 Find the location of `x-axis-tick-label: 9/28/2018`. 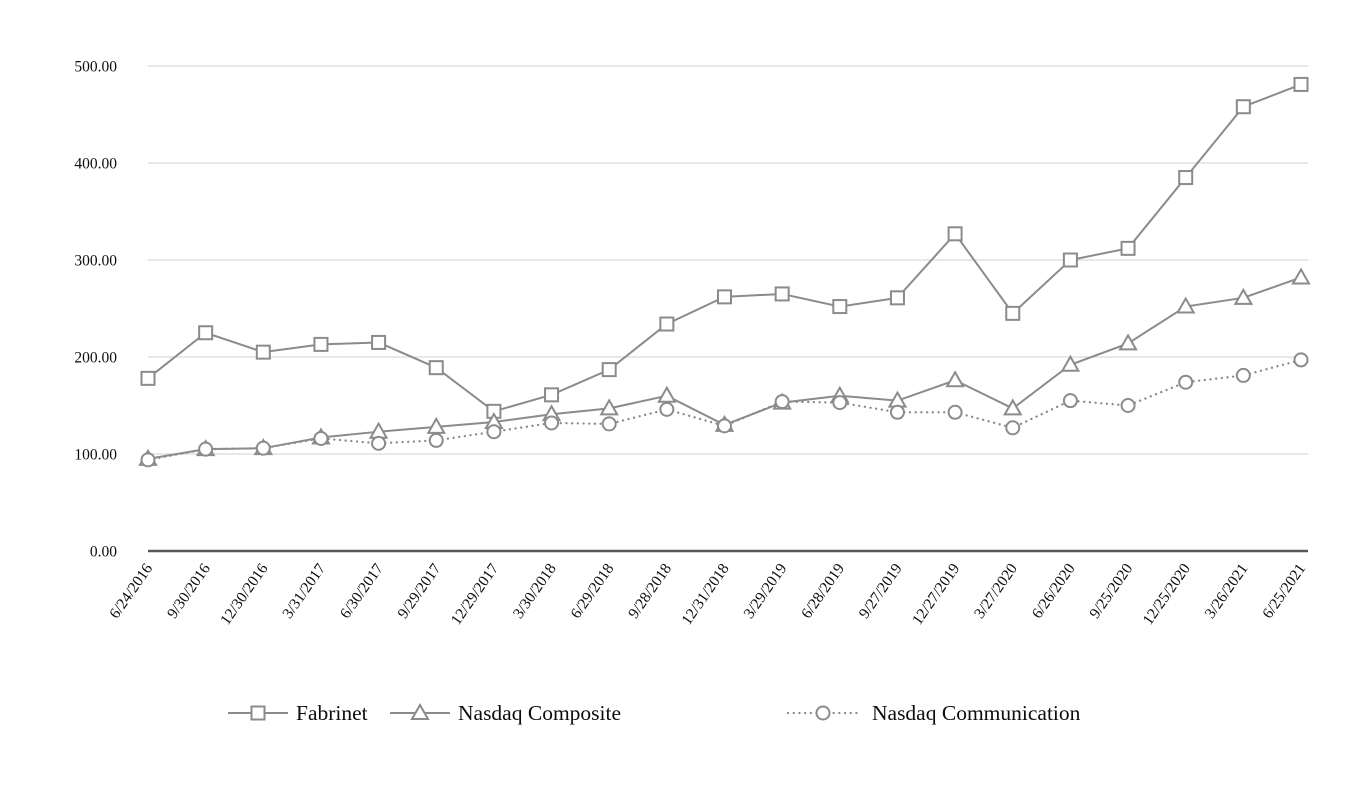

x-axis-tick-label: 9/28/2018 is located at coordinates (650, 590).